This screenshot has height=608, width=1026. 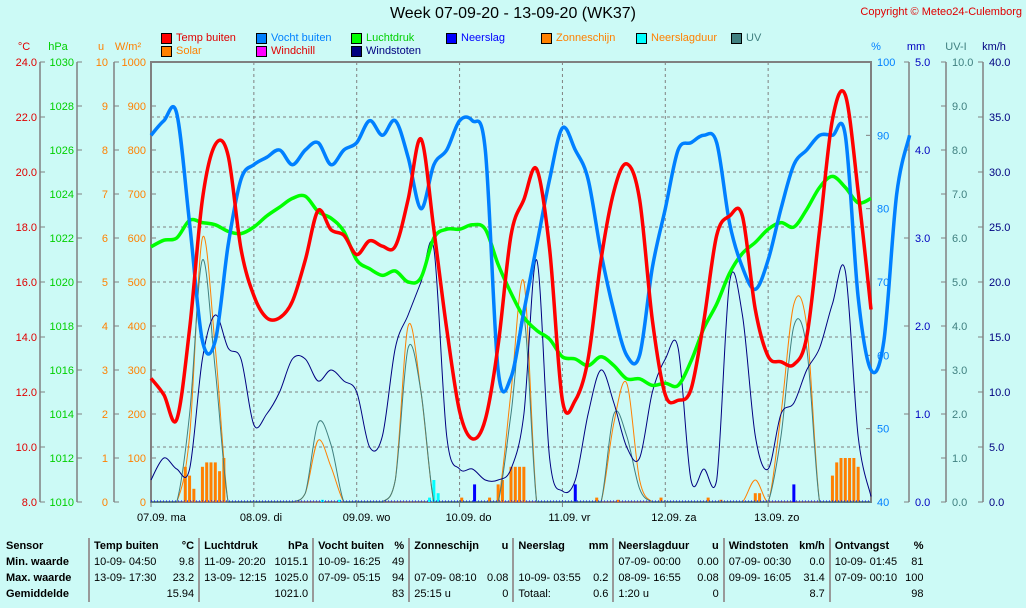 What do you see at coordinates (37, 594) in the screenshot?
I see `stats-row-label: Gemiddelde` at bounding box center [37, 594].